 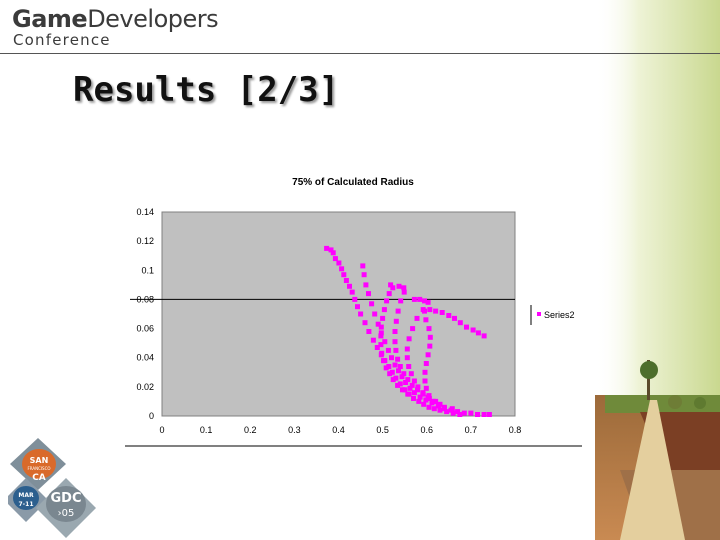 I want to click on x-tick-label: 0.5, so click(x=382, y=430).